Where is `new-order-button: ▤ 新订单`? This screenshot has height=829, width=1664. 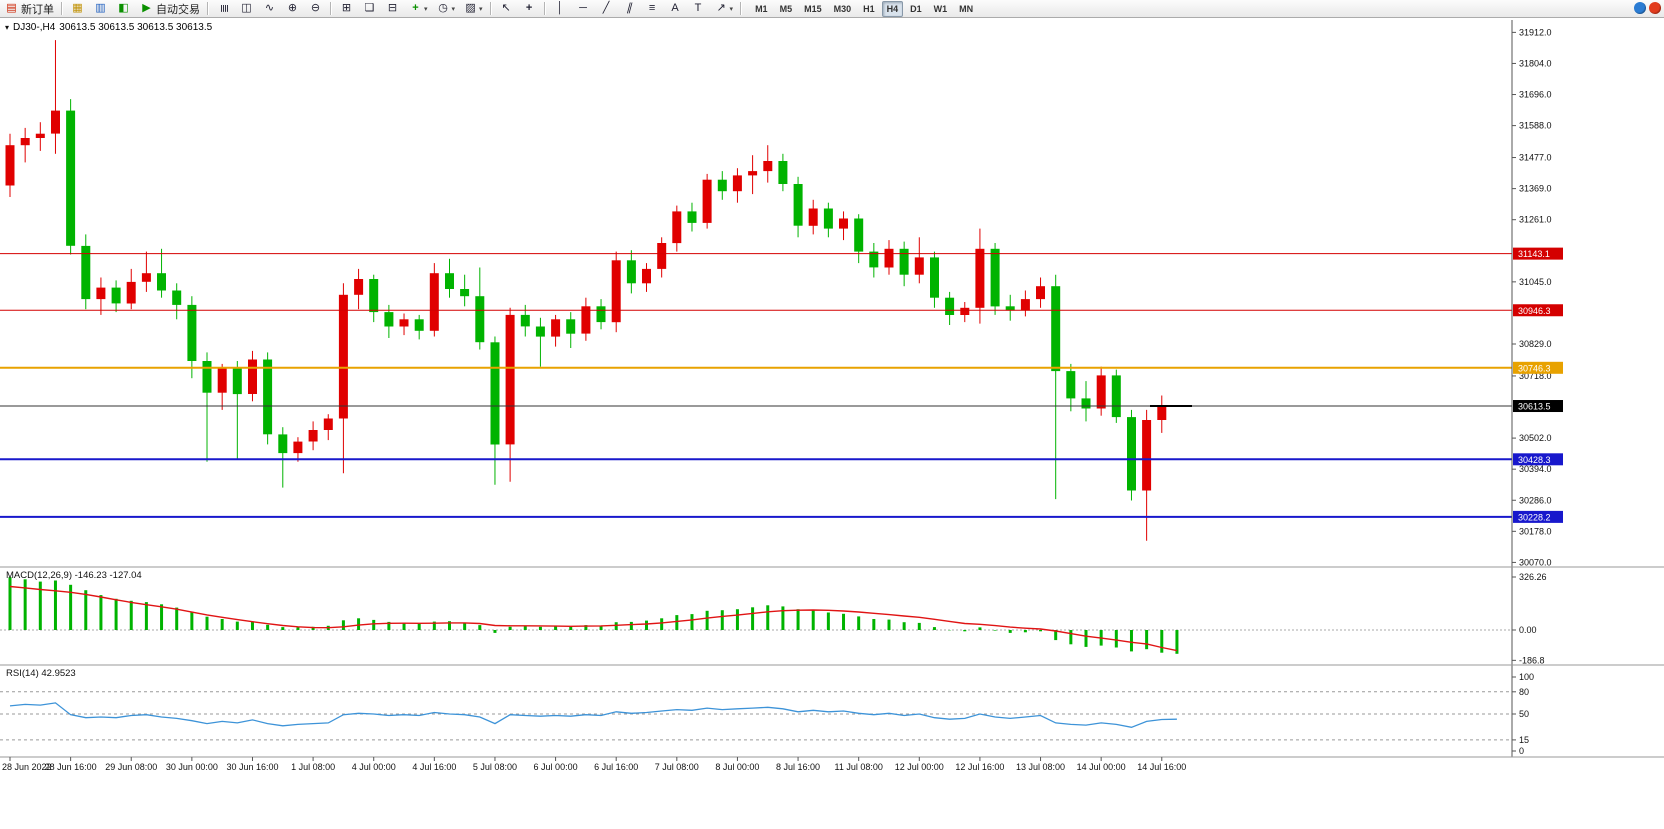 new-order-button: ▤ 新订单 is located at coordinates (29, 9).